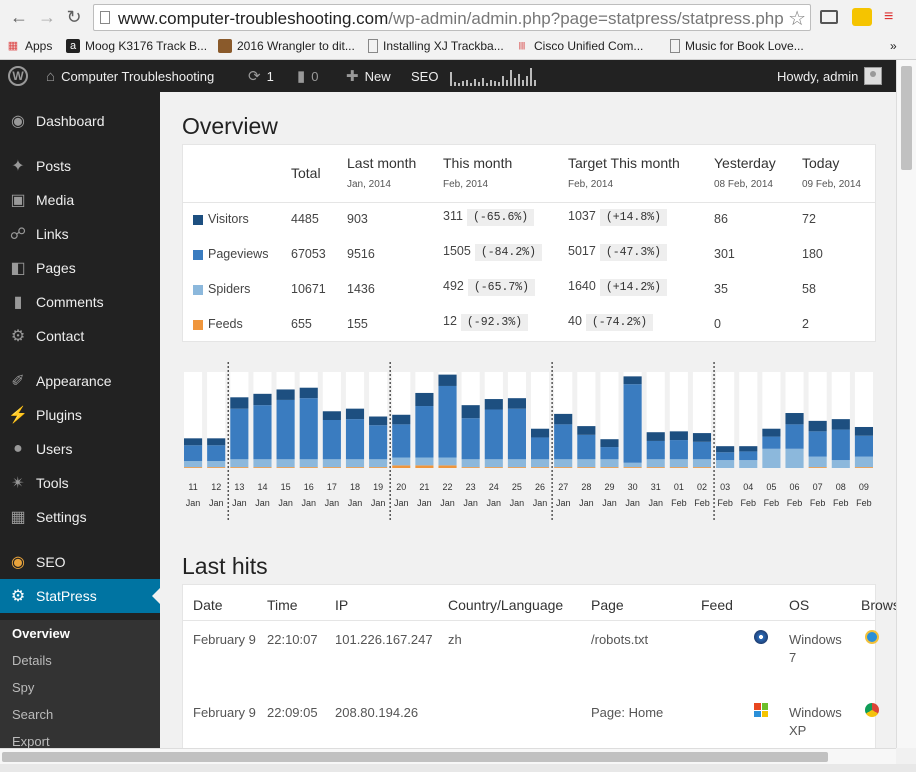  What do you see at coordinates (495, 76) in the screenshot?
I see `stats-sparkline-icon` at bounding box center [495, 76].